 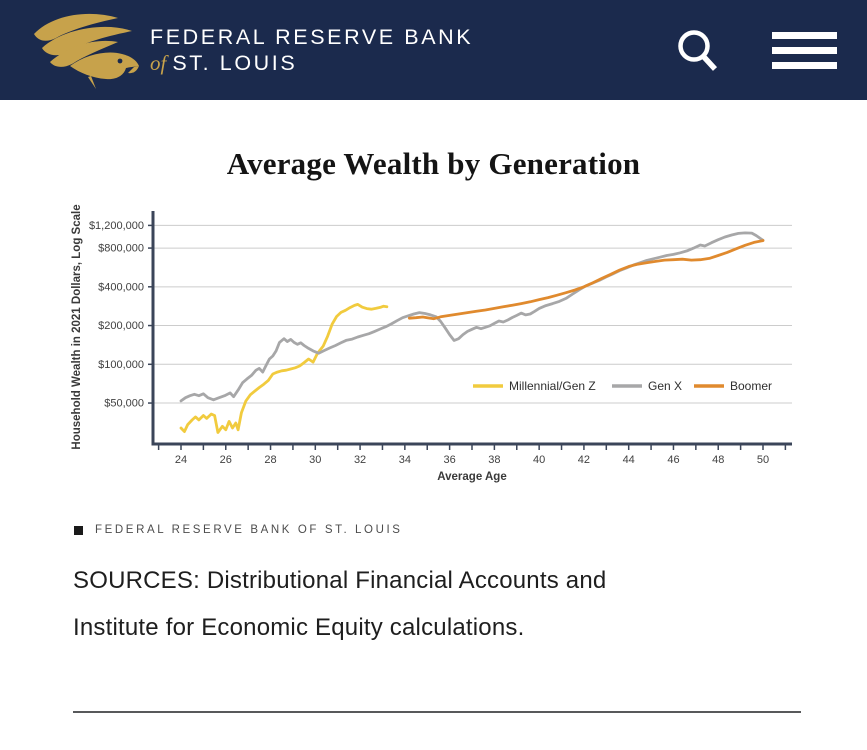 I want to click on search-button, so click(x=697, y=50).